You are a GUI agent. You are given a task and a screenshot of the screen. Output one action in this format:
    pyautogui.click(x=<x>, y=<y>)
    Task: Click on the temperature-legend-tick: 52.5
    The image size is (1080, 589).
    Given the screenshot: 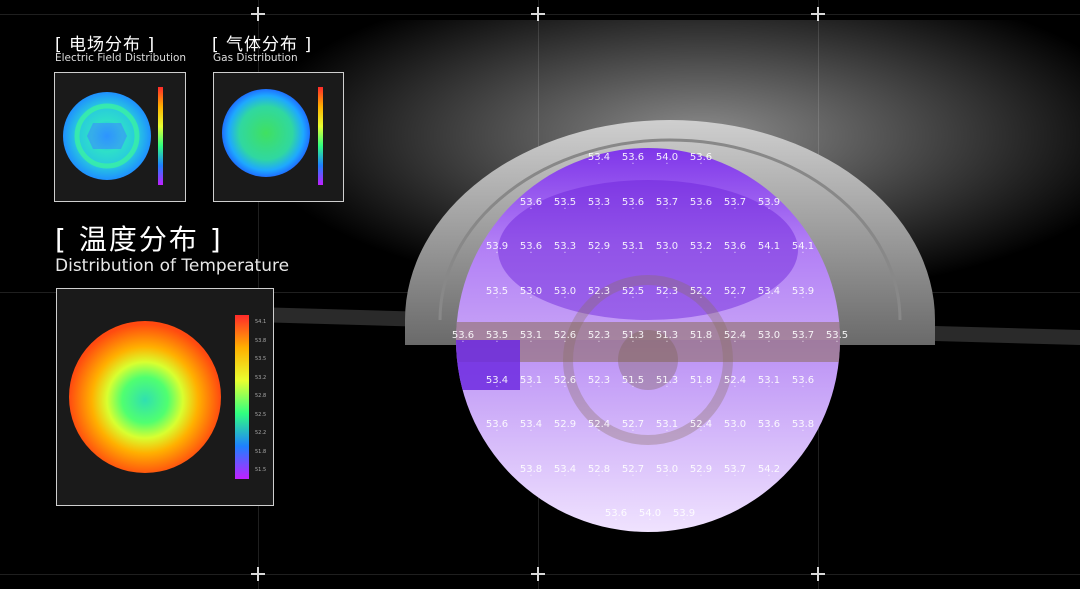 What is the action you would take?
    pyautogui.click(x=261, y=414)
    